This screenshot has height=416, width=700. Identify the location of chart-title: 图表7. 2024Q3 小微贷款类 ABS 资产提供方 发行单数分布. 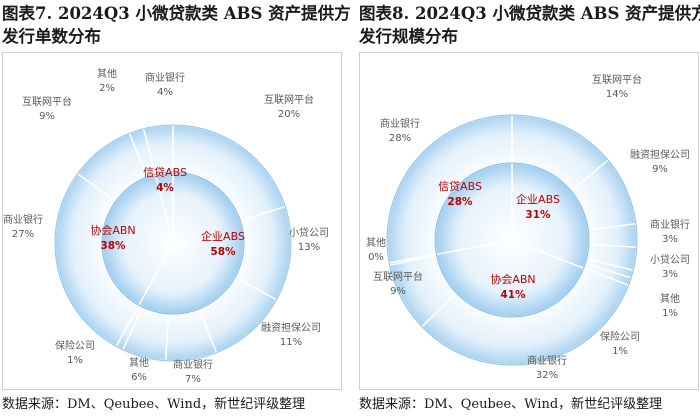
(176, 25).